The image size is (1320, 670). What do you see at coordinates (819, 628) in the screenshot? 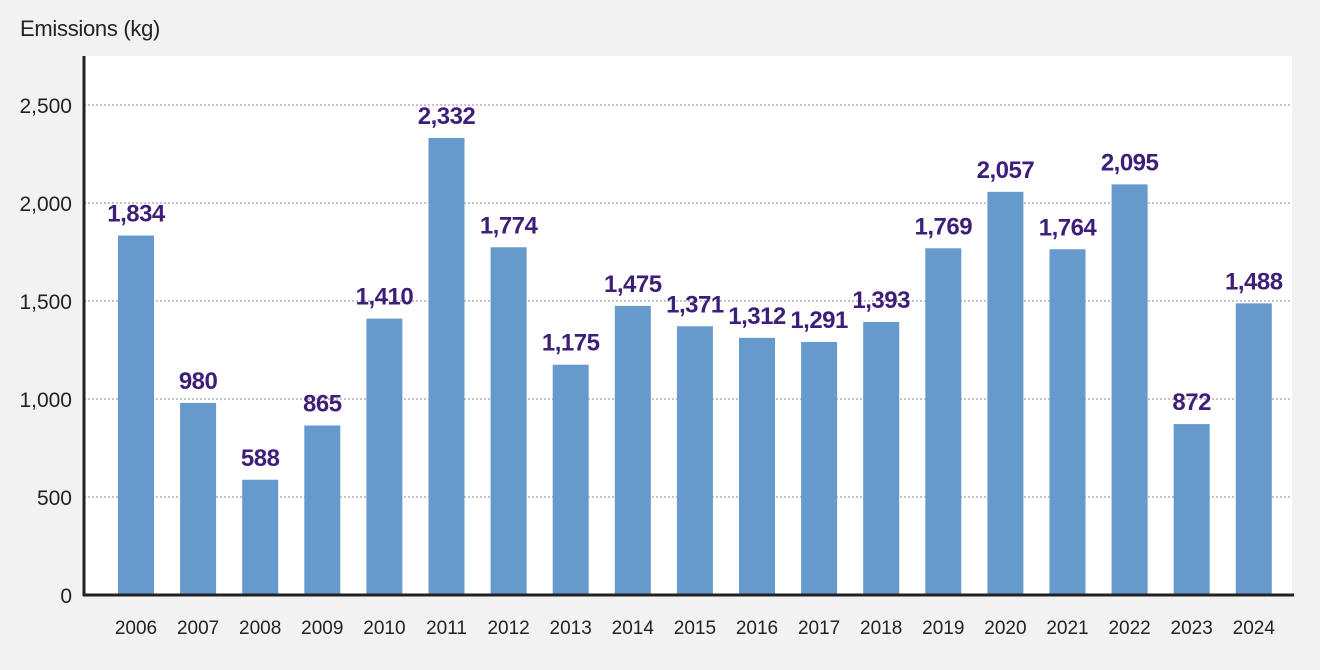
I see `x-tick-label: 2017` at bounding box center [819, 628].